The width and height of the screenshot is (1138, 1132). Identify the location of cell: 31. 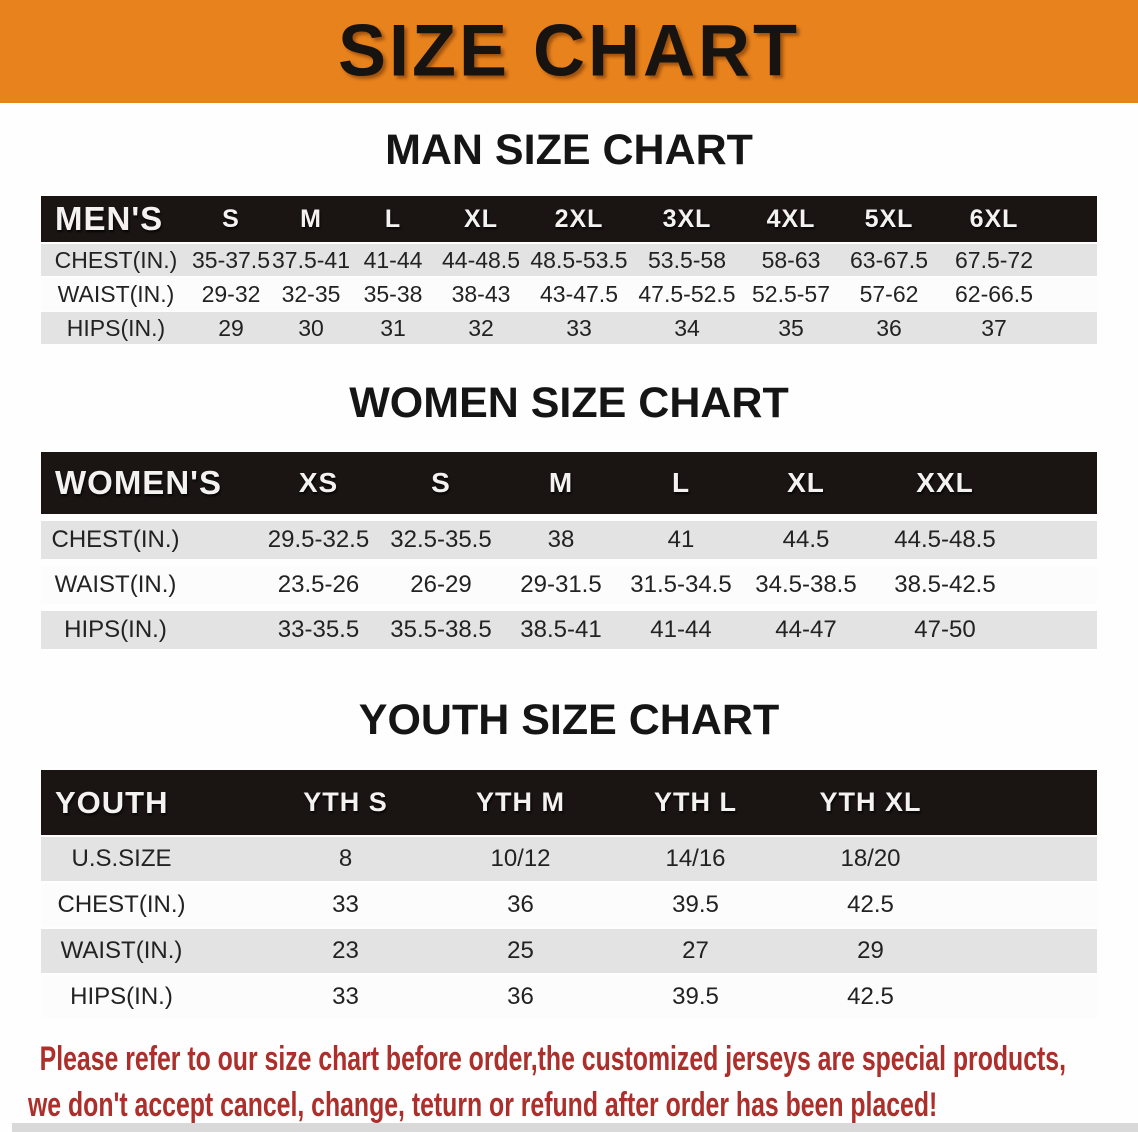
(393, 327).